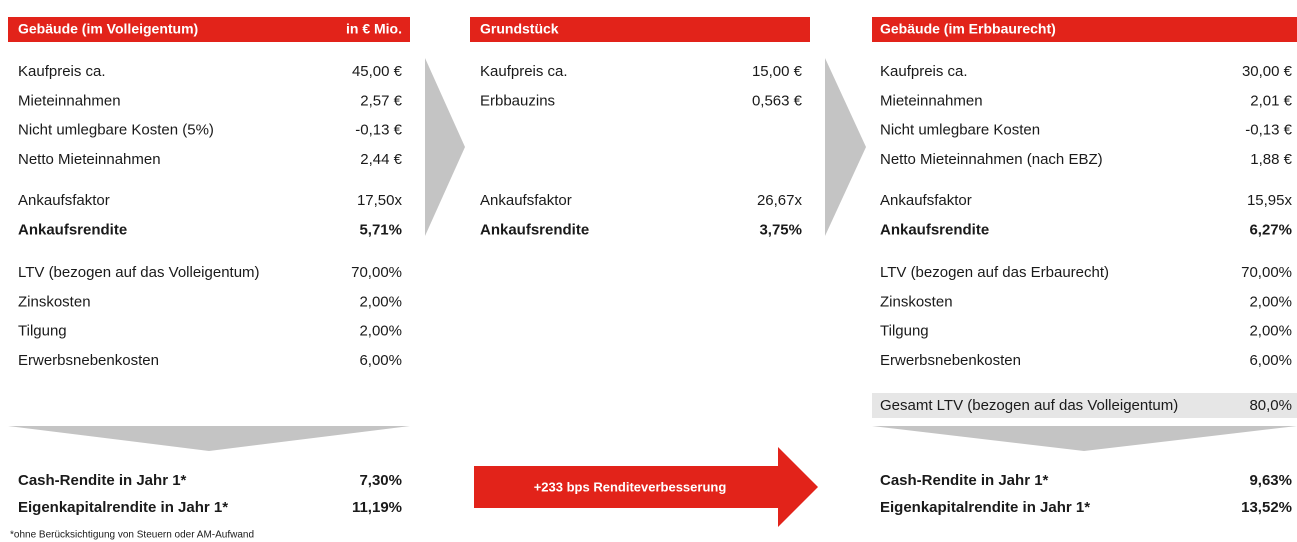 This screenshot has width=1297, height=542. I want to click on arrow-label: +233 bps Renditeverbesserung, so click(630, 486).